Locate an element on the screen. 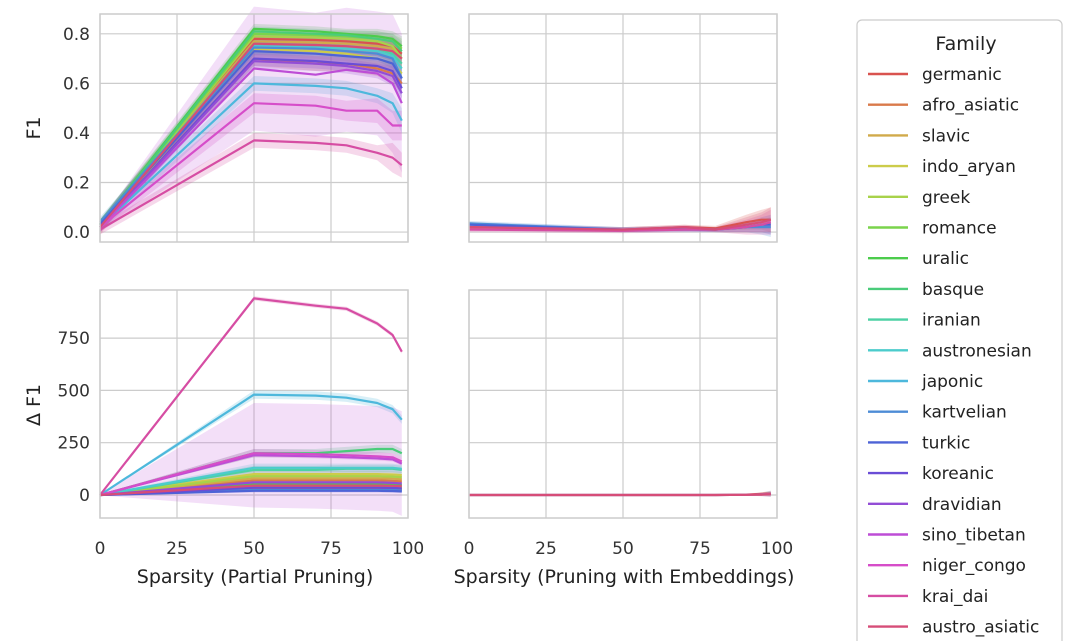  legend-label: niger_congo is located at coordinates (974, 566).